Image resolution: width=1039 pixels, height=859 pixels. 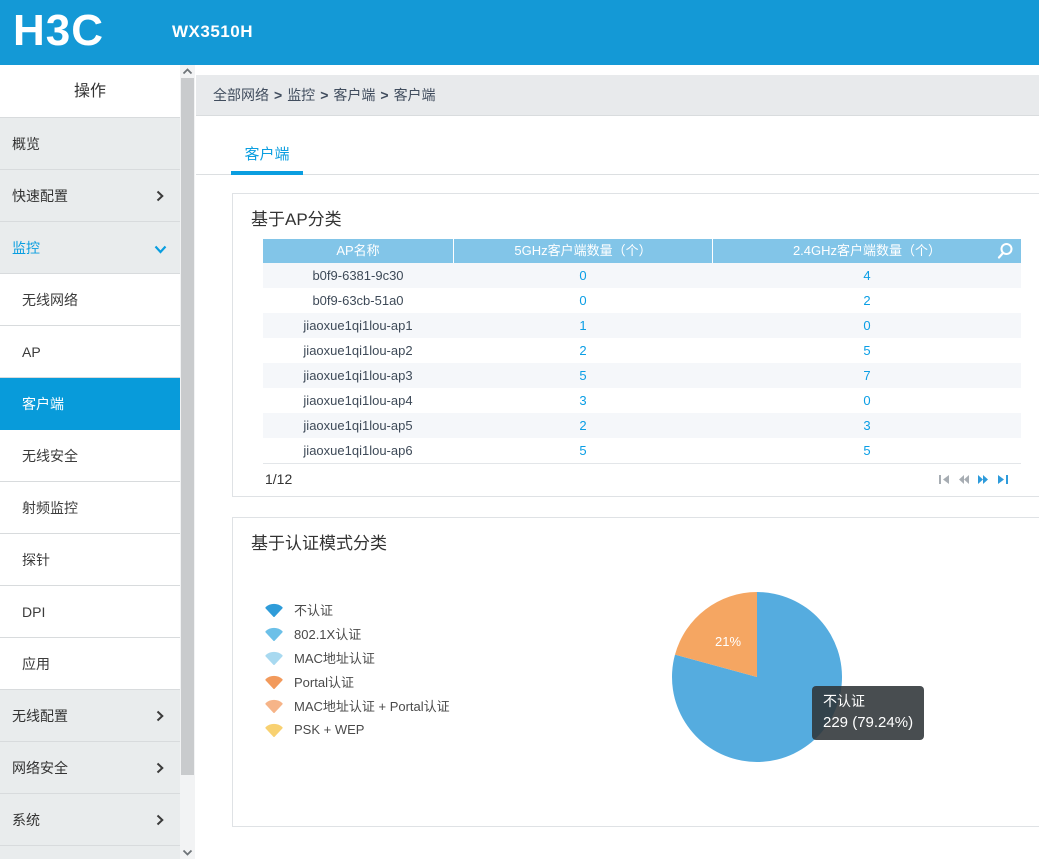 I want to click on scroll-down-button, so click(x=187, y=852).